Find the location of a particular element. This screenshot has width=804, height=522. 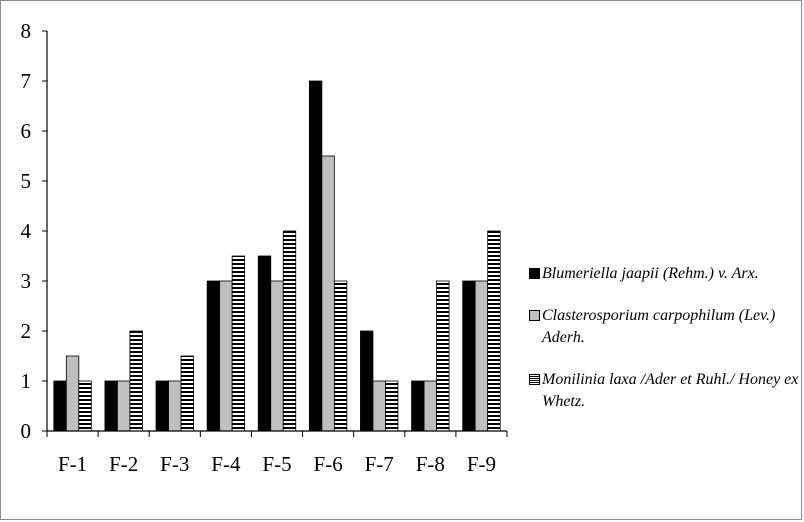

y-tick-label: 8 is located at coordinates (26, 31).